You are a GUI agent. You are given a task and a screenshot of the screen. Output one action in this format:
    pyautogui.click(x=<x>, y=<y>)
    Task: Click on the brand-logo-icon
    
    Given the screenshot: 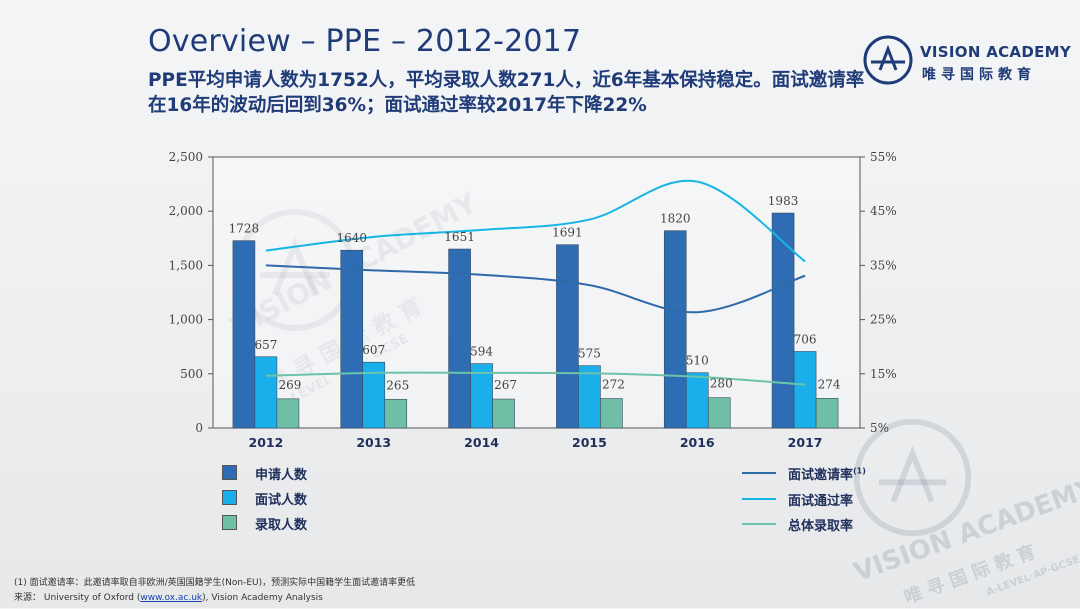 What is the action you would take?
    pyautogui.click(x=888, y=60)
    